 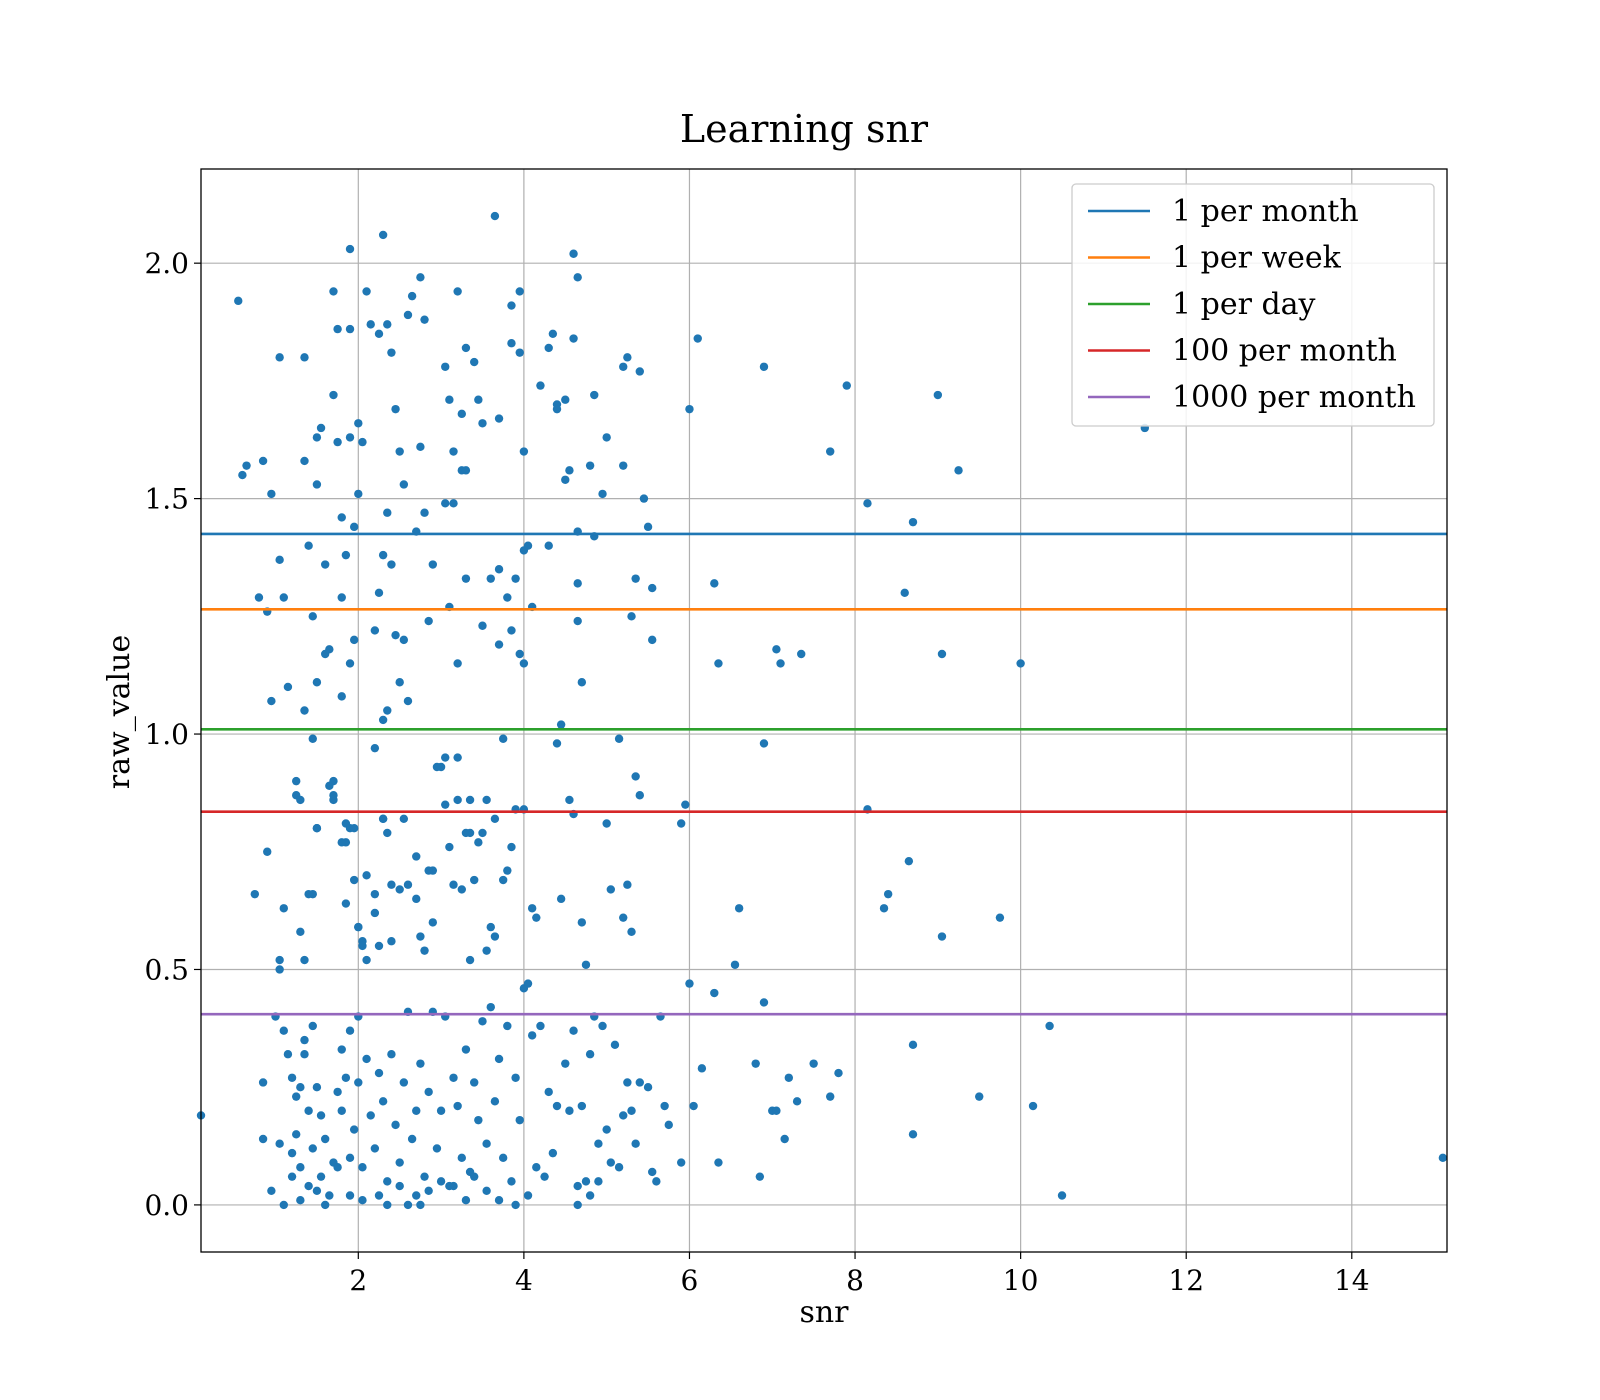 I want to click on y-axis-ticks: 0.0 0.5 1.0 1.5 2.0, so click(x=172, y=734).